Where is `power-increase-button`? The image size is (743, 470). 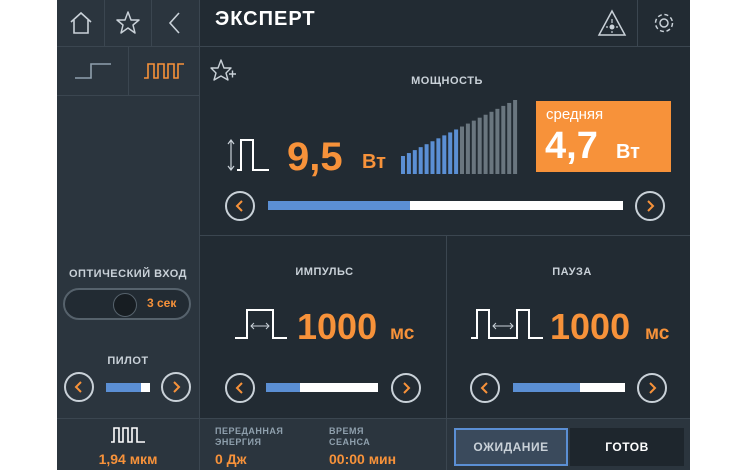 power-increase-button is located at coordinates (650, 206).